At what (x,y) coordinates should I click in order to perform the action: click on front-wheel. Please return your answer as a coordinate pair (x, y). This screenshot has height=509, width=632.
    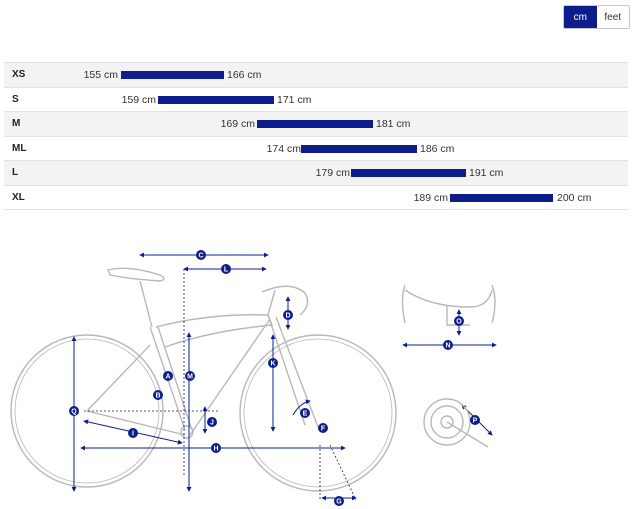
    Looking at the image, I should click on (318, 413).